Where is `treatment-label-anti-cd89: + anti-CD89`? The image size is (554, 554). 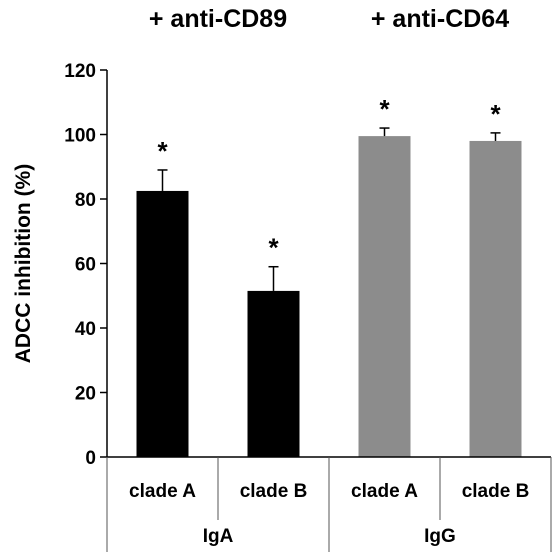 treatment-label-anti-cd89: + anti-CD89 is located at coordinates (218, 19).